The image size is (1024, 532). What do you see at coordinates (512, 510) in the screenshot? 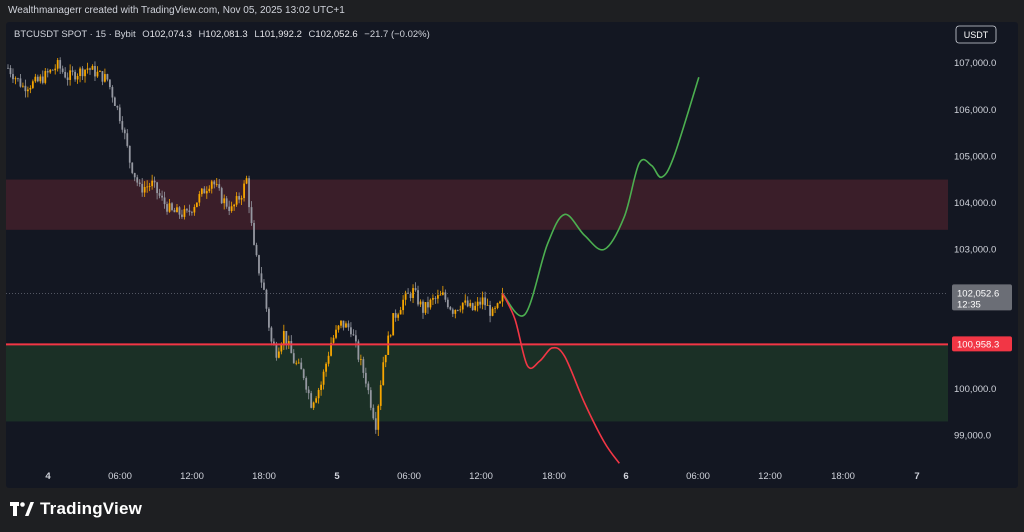
I see `footer-bar: TradingView` at bounding box center [512, 510].